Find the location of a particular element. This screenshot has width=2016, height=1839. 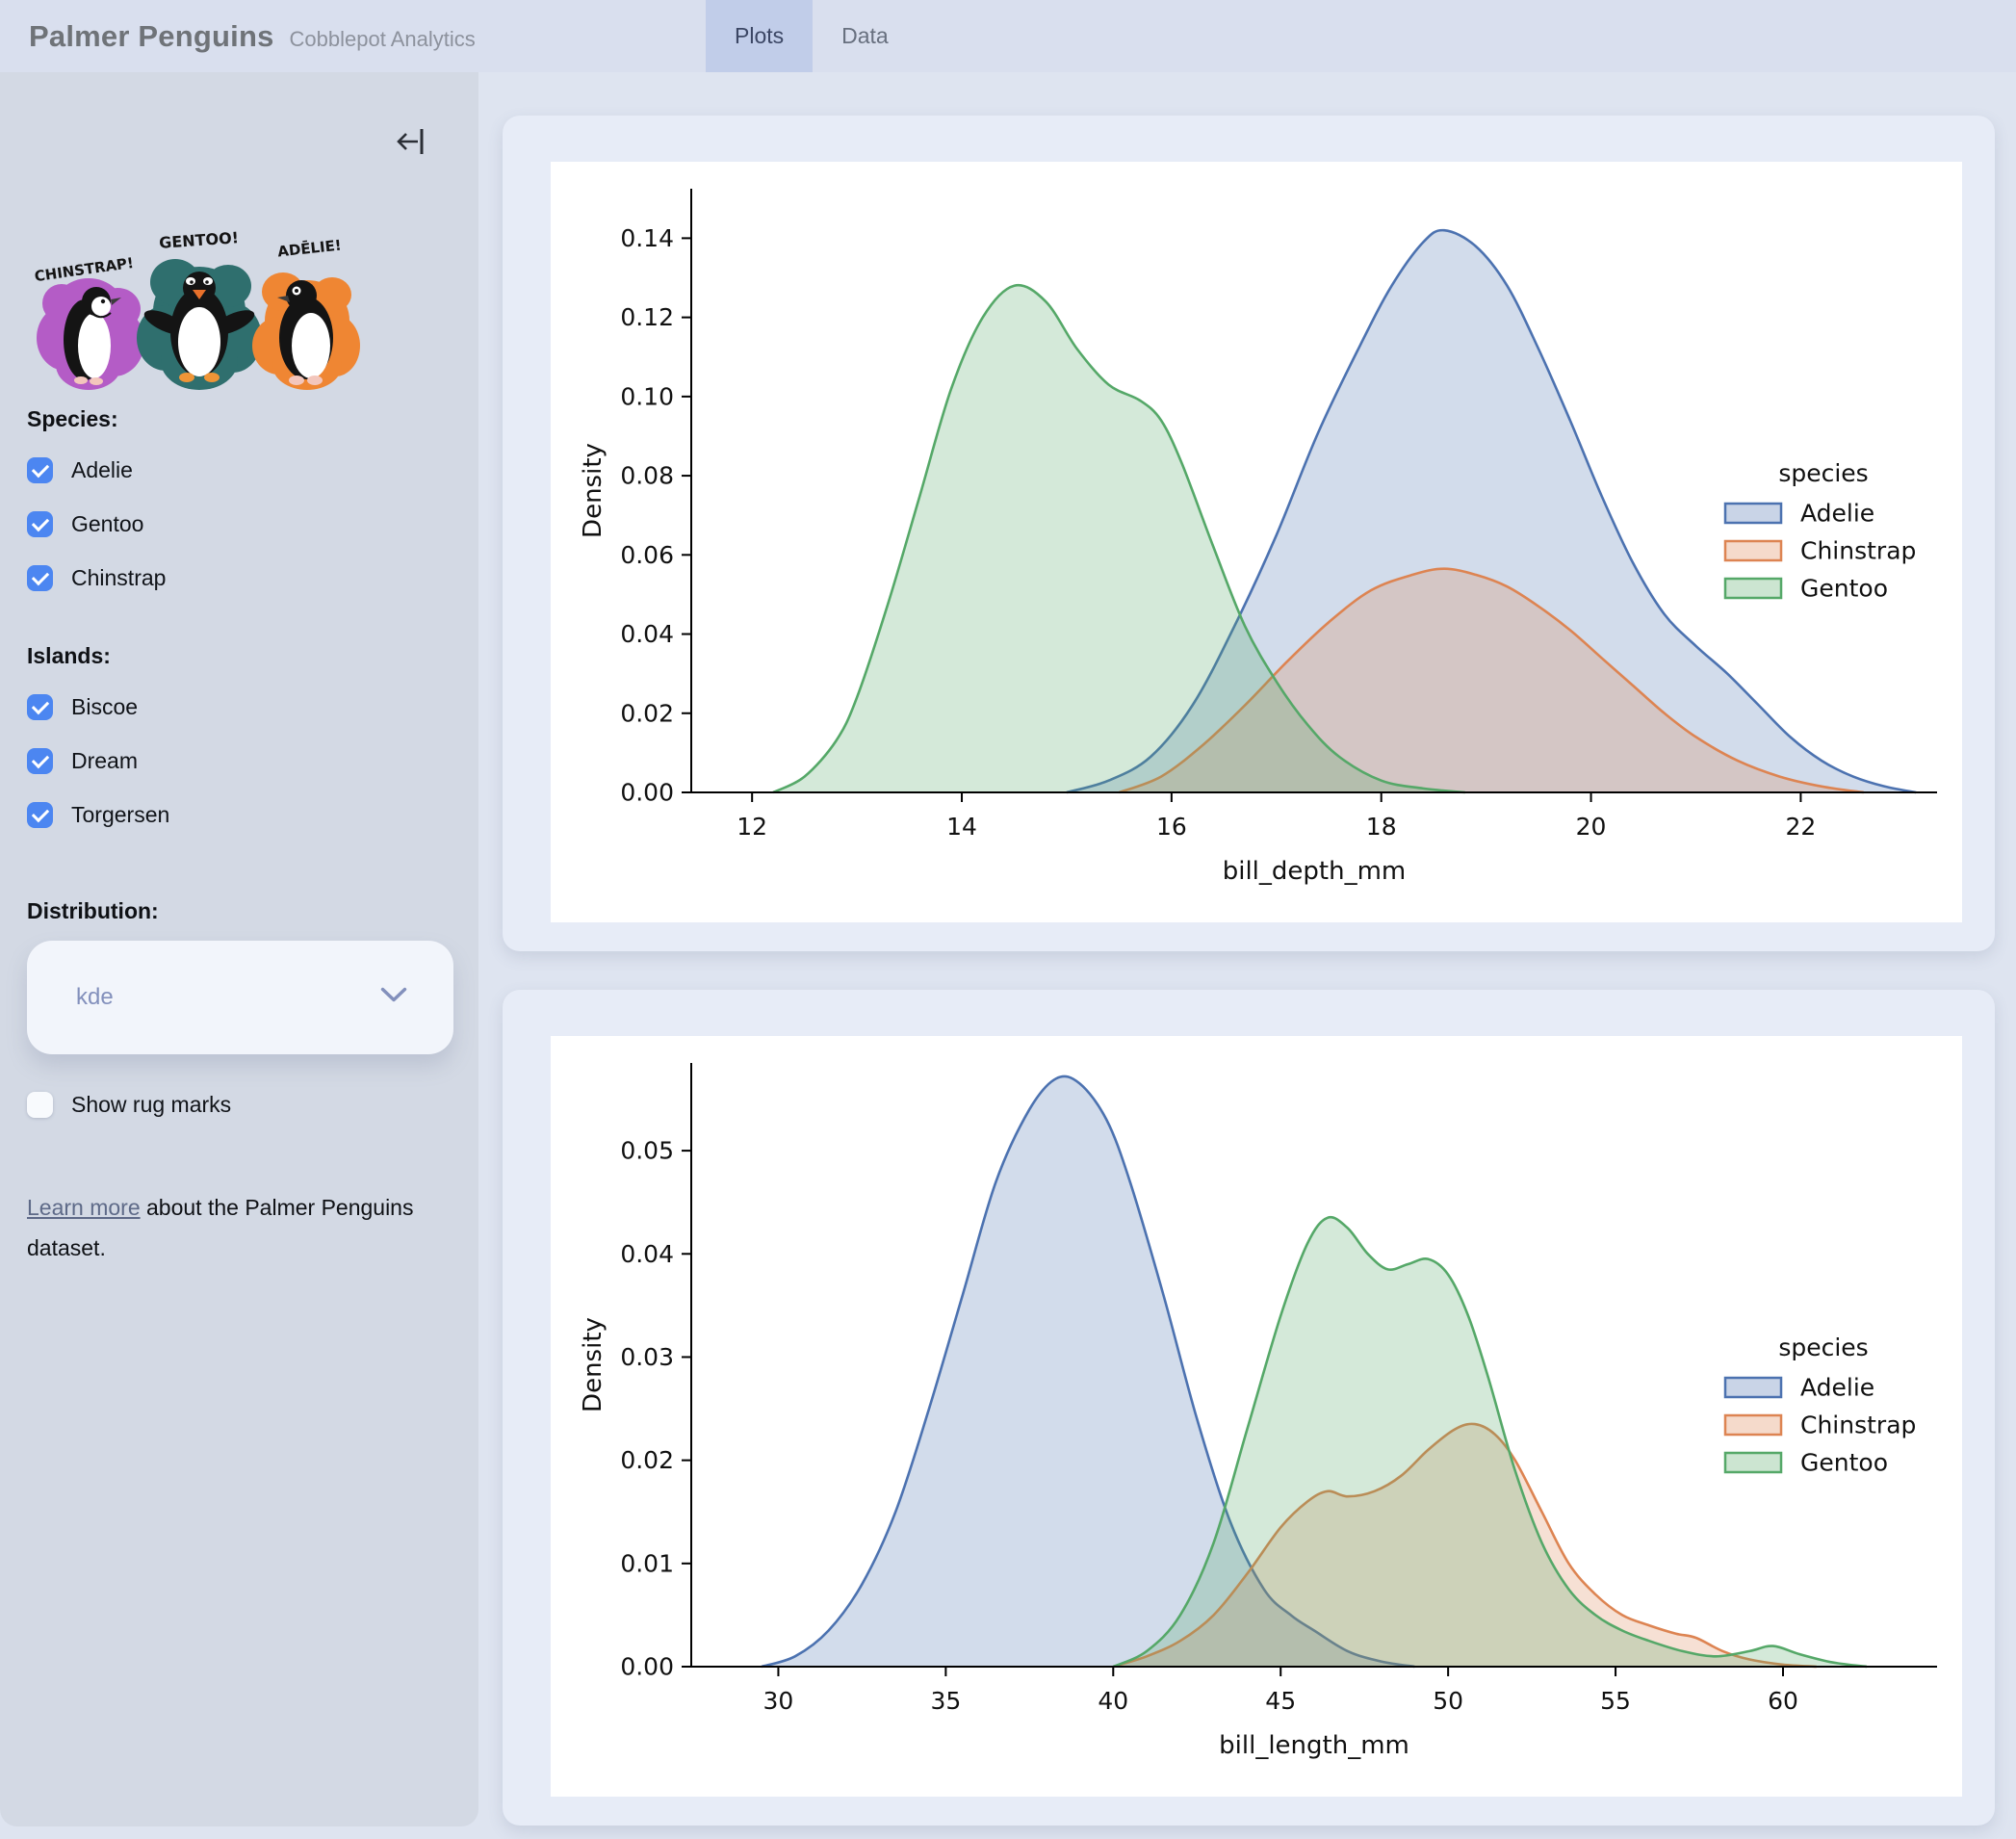

svg-text: 0.10 is located at coordinates (647, 396).